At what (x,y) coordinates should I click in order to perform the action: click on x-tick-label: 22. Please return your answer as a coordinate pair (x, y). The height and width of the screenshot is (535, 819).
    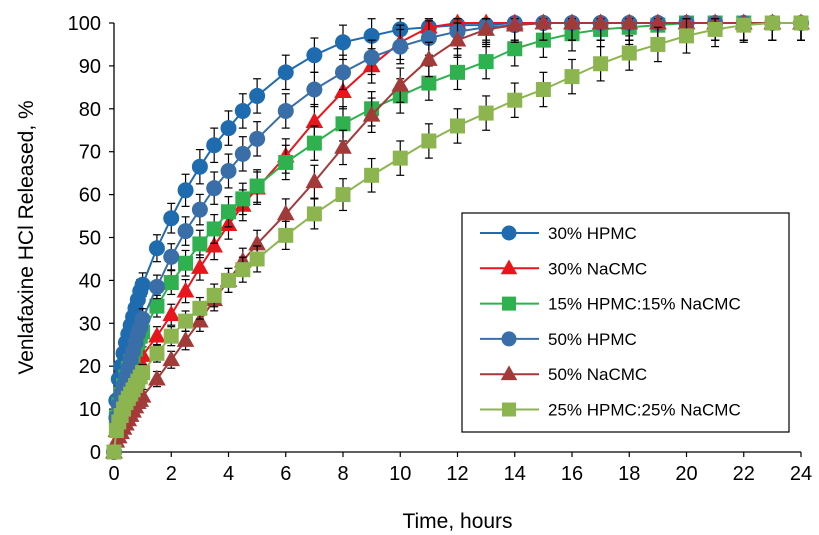
    Looking at the image, I should click on (744, 474).